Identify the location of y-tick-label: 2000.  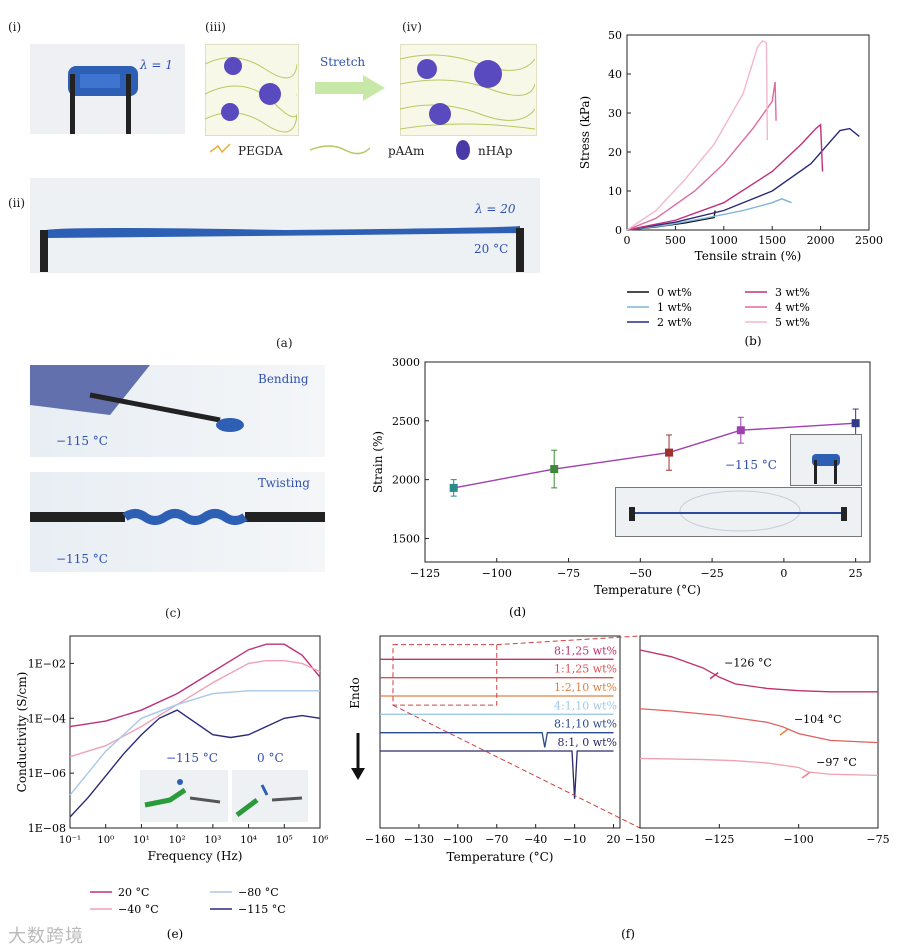
(406, 480).